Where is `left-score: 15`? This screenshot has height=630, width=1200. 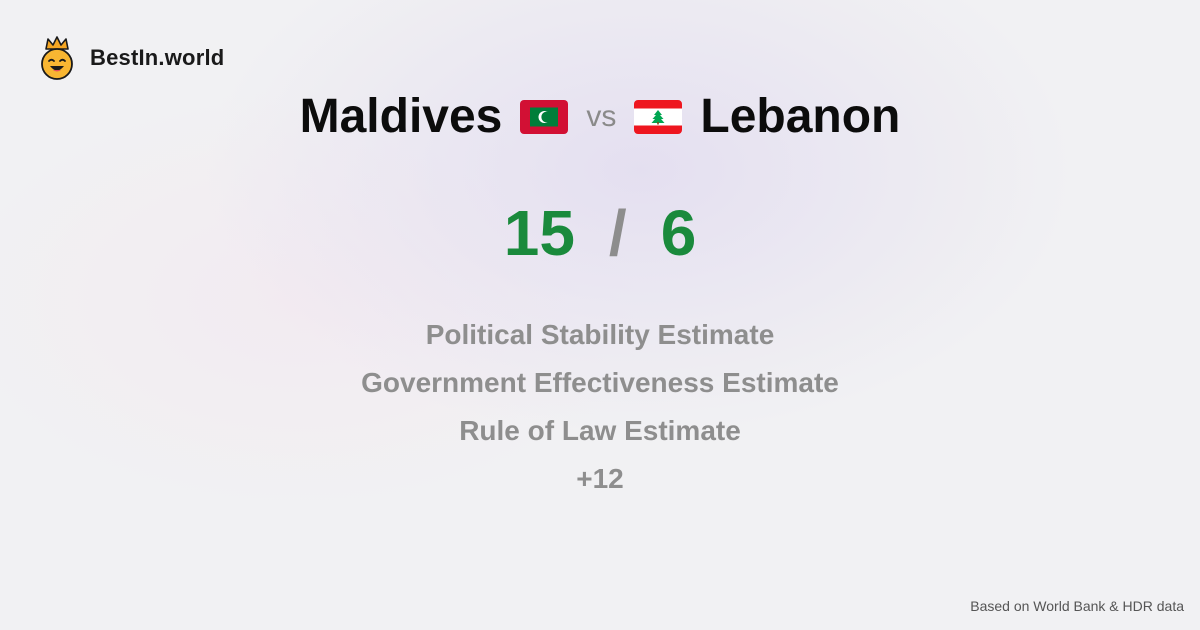
left-score: 15 is located at coordinates (539, 233).